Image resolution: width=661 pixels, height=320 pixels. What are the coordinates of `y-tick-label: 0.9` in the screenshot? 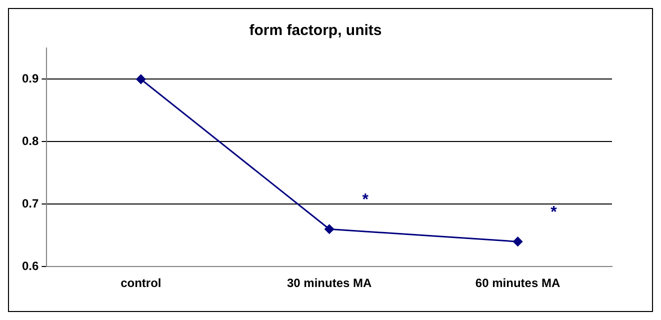 It's located at (30, 79).